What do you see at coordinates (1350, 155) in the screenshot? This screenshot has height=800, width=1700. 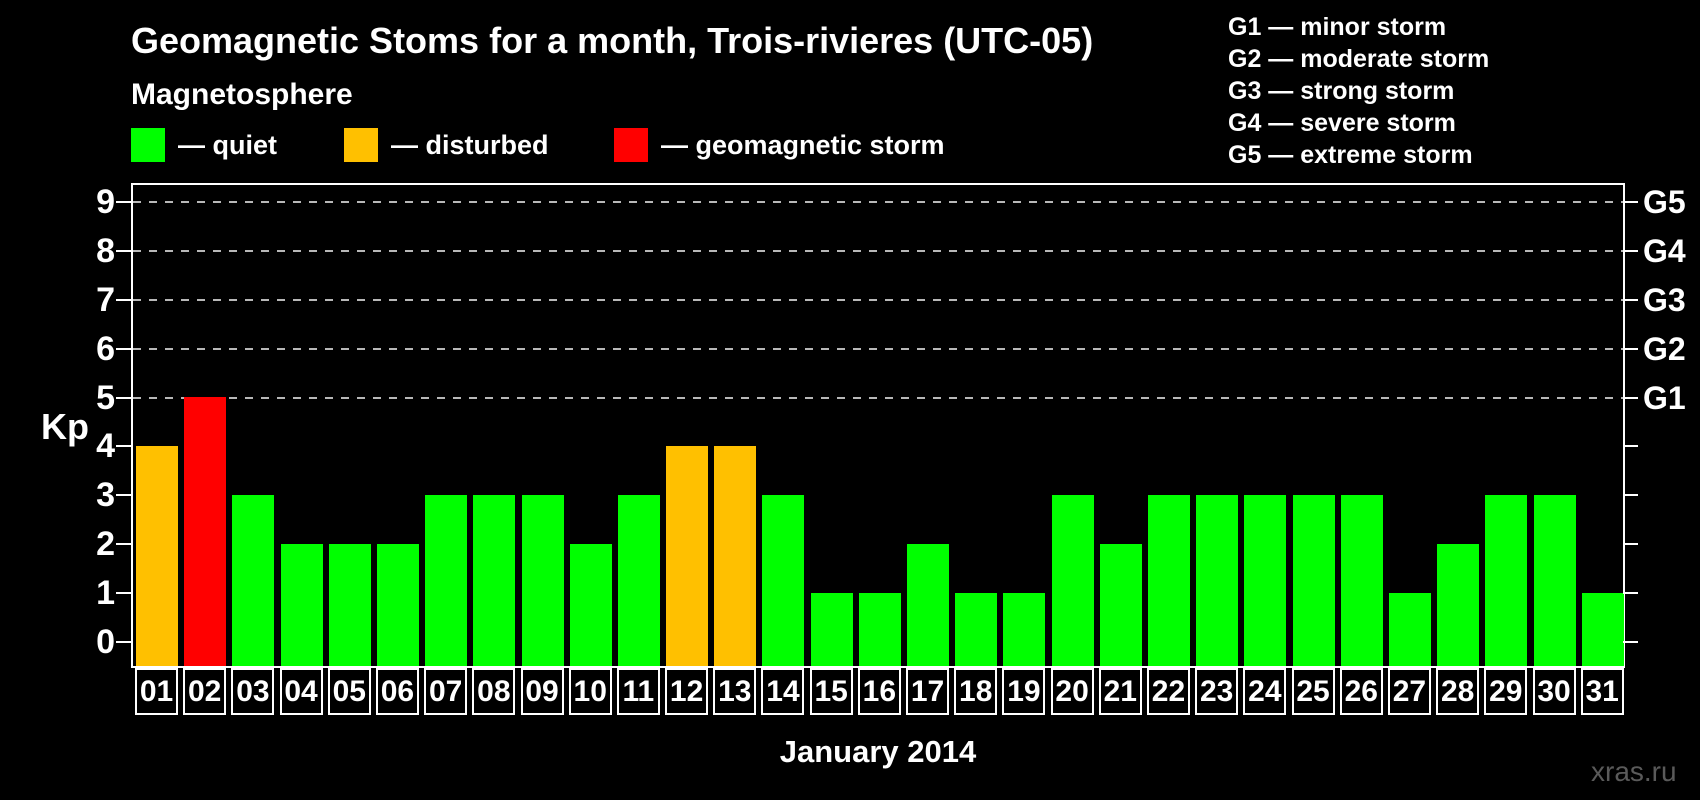 I see `storm-scale-legend-g5: G5 — extreme storm` at bounding box center [1350, 155].